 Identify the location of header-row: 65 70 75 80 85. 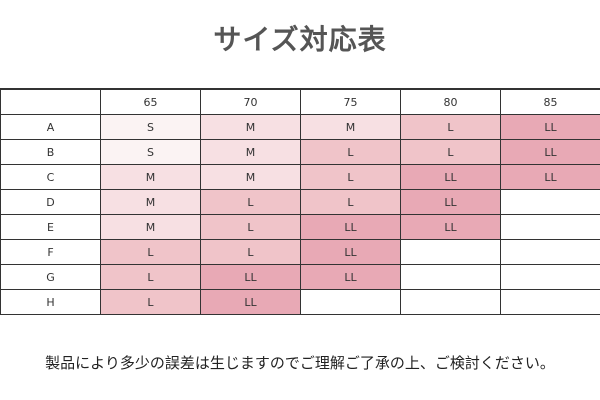
(300, 101).